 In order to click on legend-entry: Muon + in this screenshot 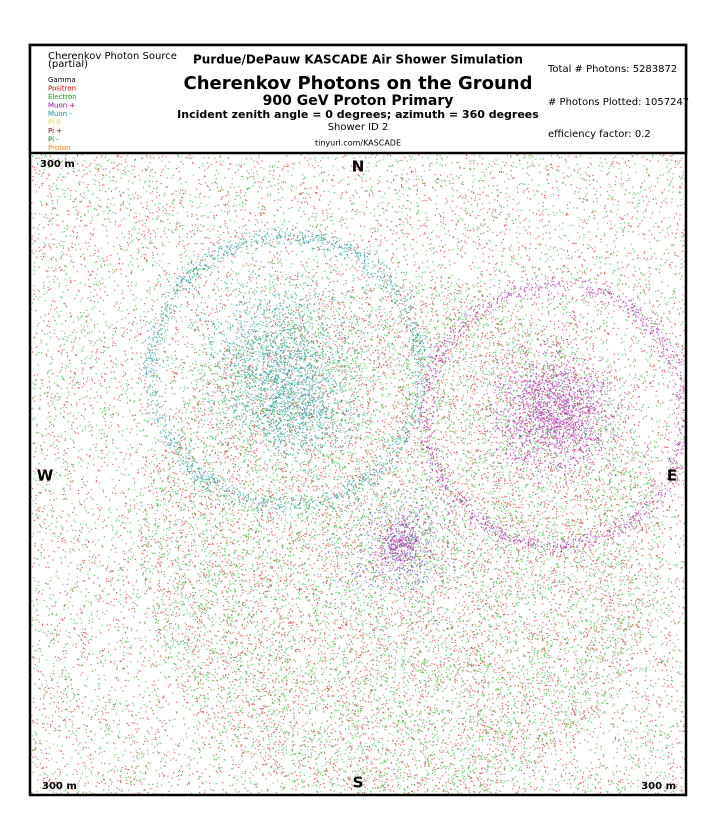, I will do `click(61, 106)`.